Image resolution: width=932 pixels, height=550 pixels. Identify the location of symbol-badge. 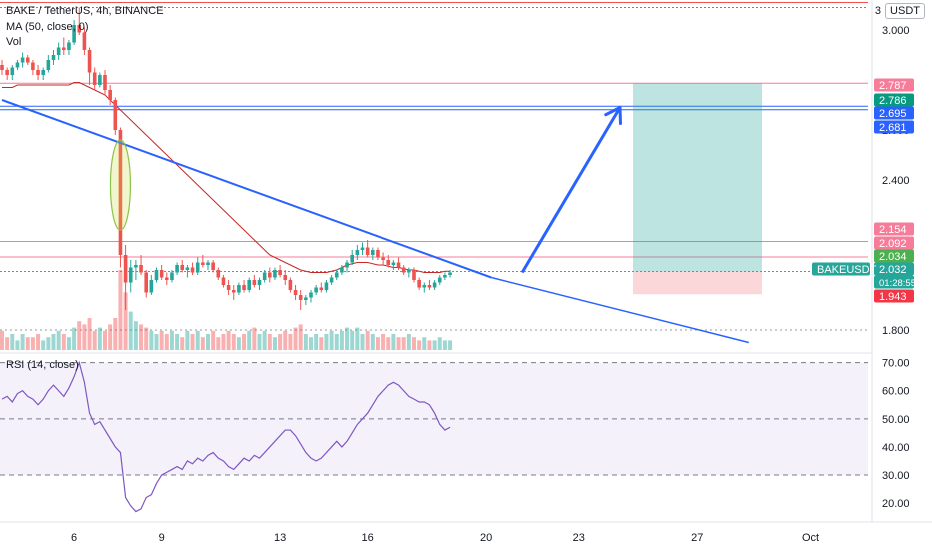
(841, 269).